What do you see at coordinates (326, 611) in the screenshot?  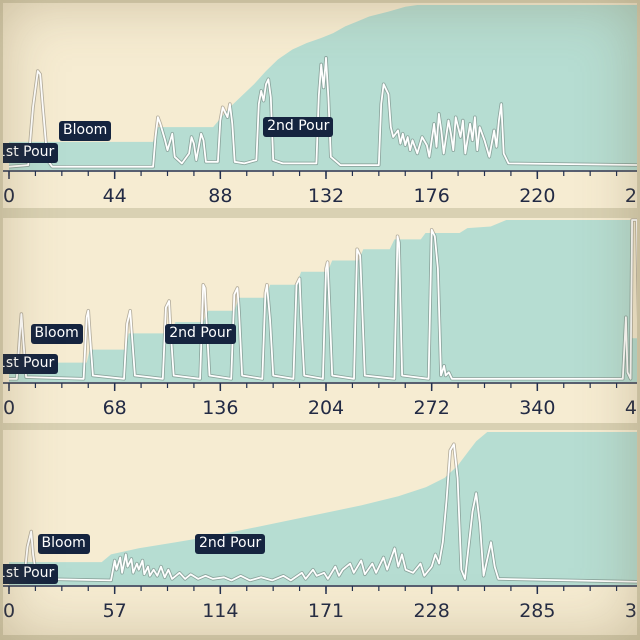 I see `x-tick-label: 171` at bounding box center [326, 611].